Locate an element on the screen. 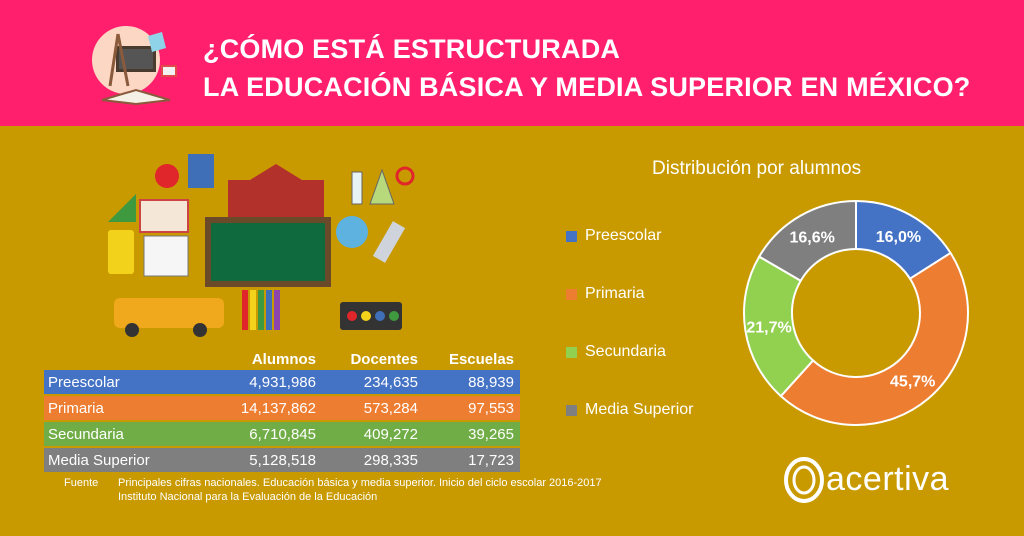  slice-label: 21,7% is located at coordinates (768, 327).